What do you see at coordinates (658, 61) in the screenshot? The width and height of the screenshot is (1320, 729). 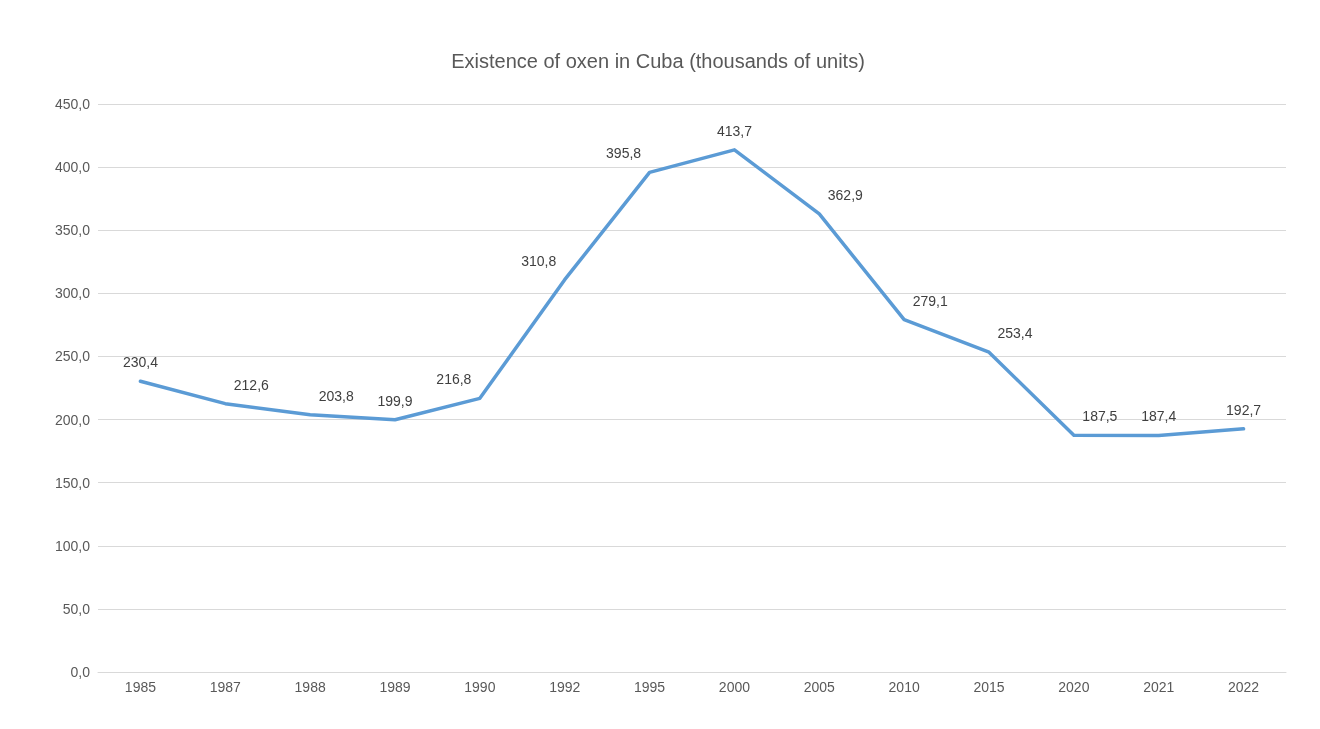 I see `chart-title: Existence of oxen in Cuba (thousands of units)` at bounding box center [658, 61].